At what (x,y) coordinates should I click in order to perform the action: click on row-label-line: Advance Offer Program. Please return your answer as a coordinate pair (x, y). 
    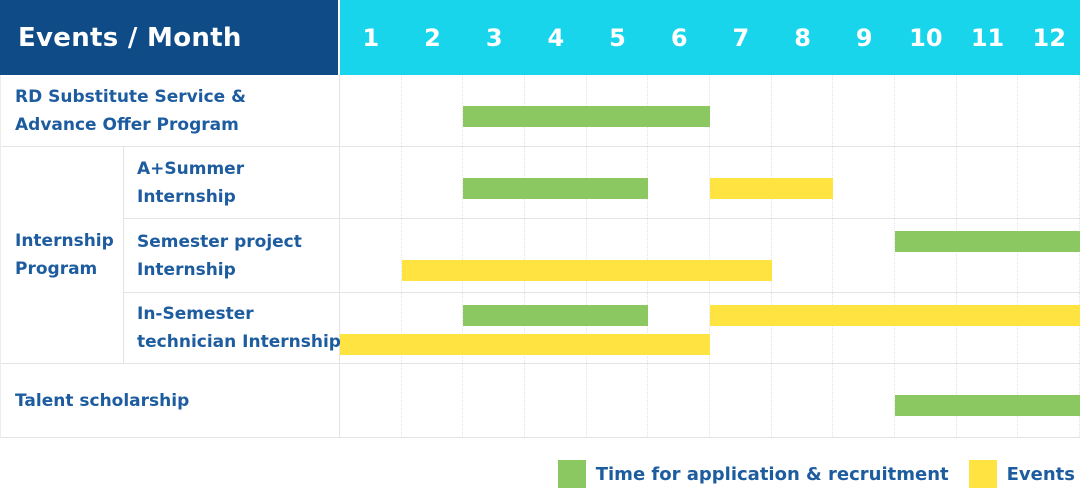
    Looking at the image, I should click on (127, 124).